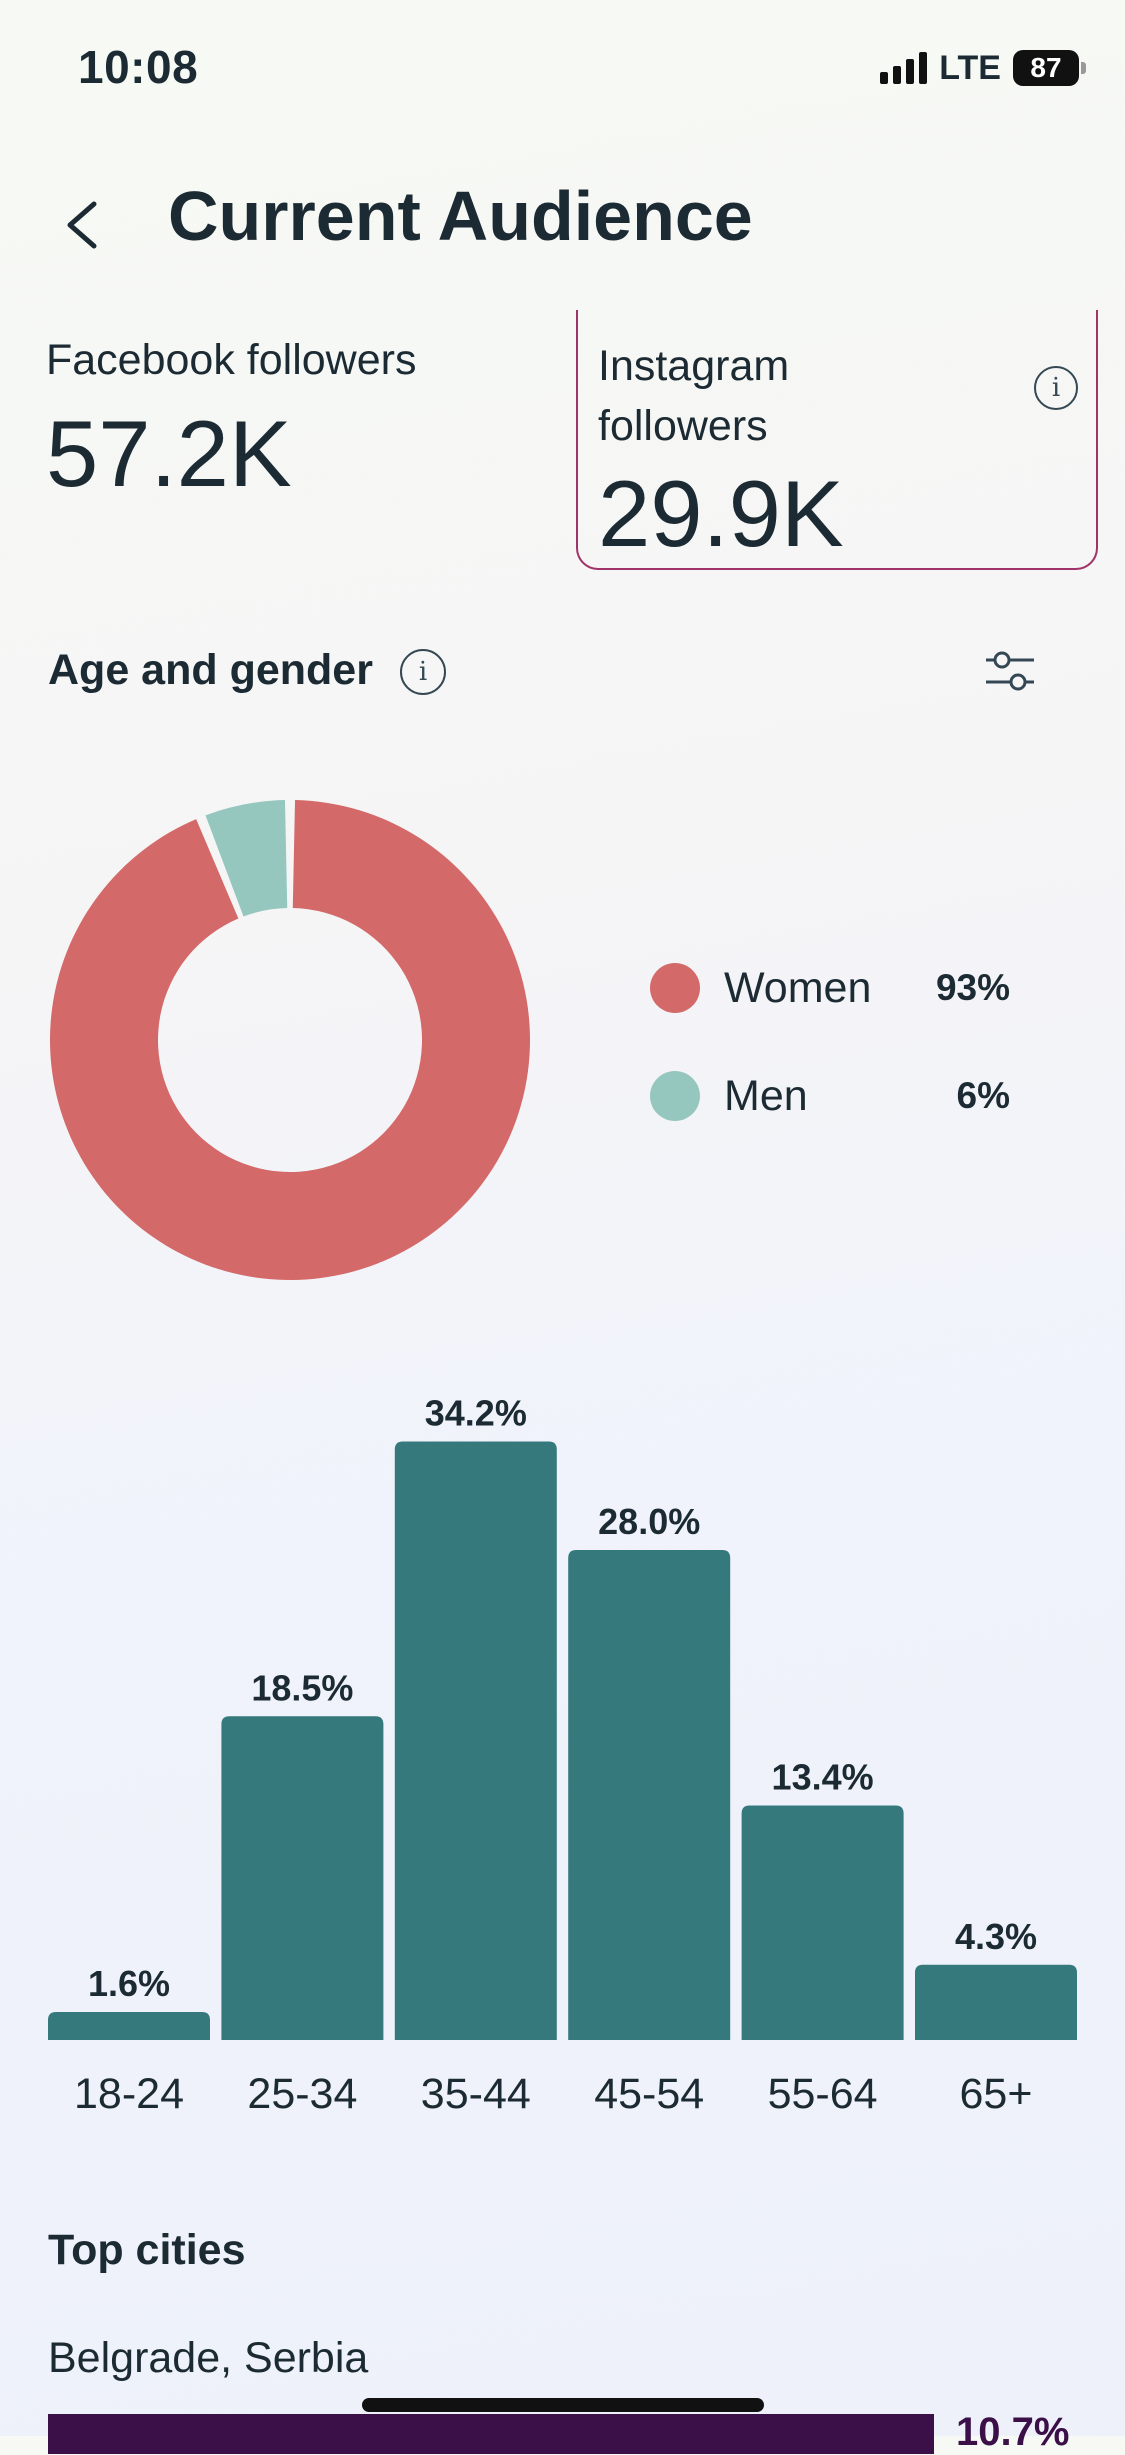 The image size is (1125, 2455). I want to click on x-tick-label: 25-34, so click(302, 2094).